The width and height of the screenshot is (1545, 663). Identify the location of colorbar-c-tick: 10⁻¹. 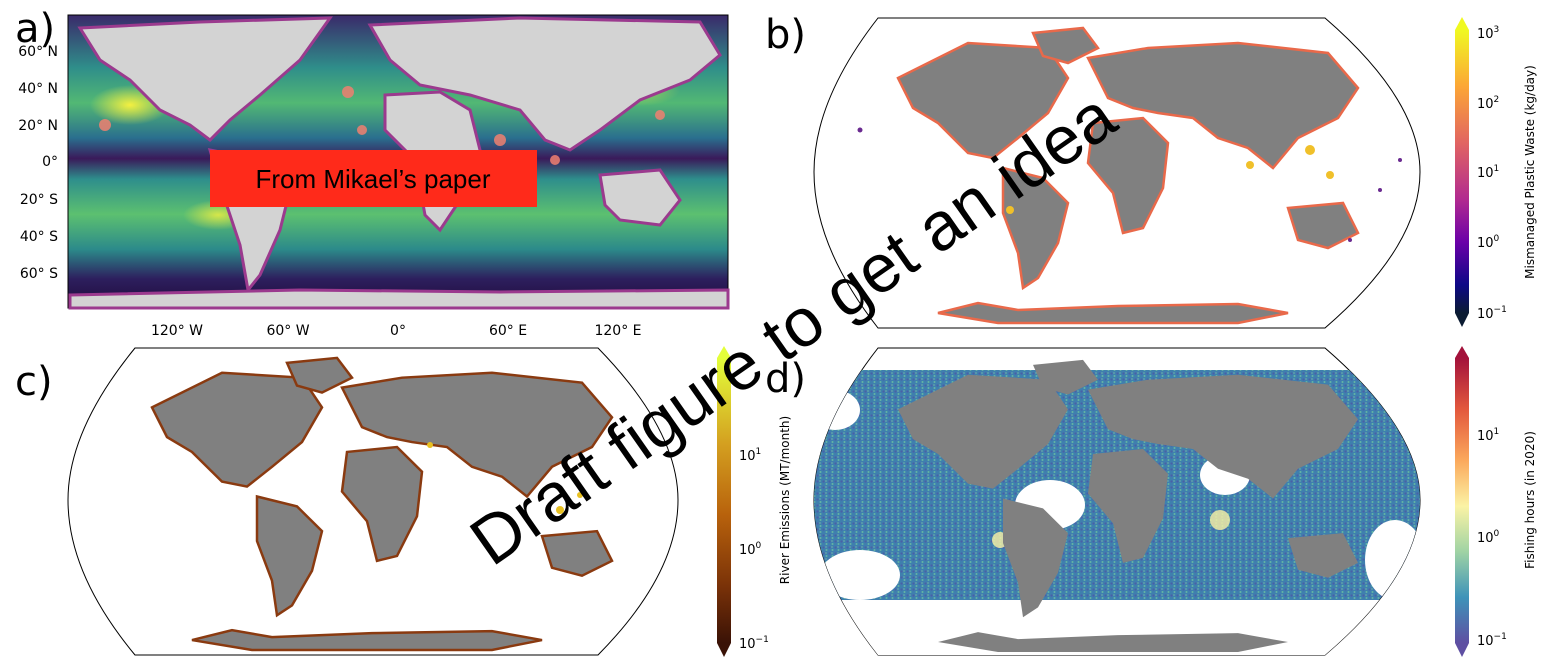
(754, 643).